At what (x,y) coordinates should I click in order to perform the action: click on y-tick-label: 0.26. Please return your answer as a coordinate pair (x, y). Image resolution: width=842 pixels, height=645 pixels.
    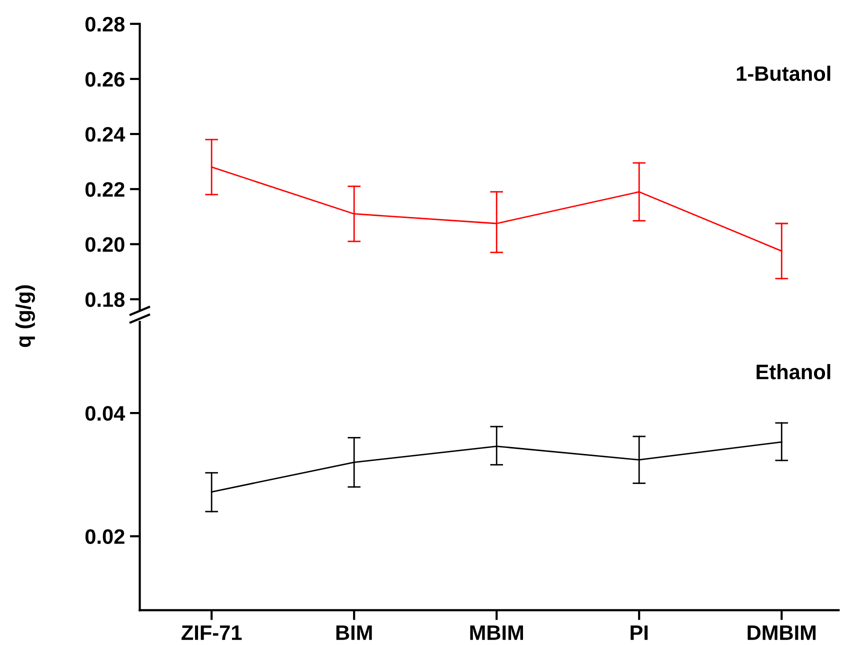
    Looking at the image, I should click on (104, 79).